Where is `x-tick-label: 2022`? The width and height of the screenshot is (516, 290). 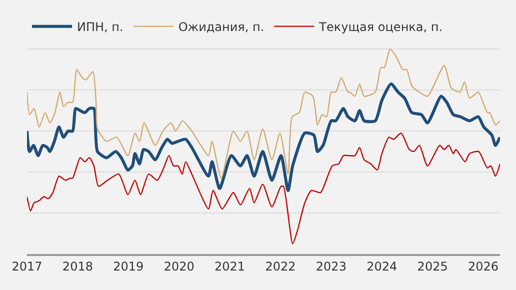
x-tick-label: 2022 is located at coordinates (280, 266).